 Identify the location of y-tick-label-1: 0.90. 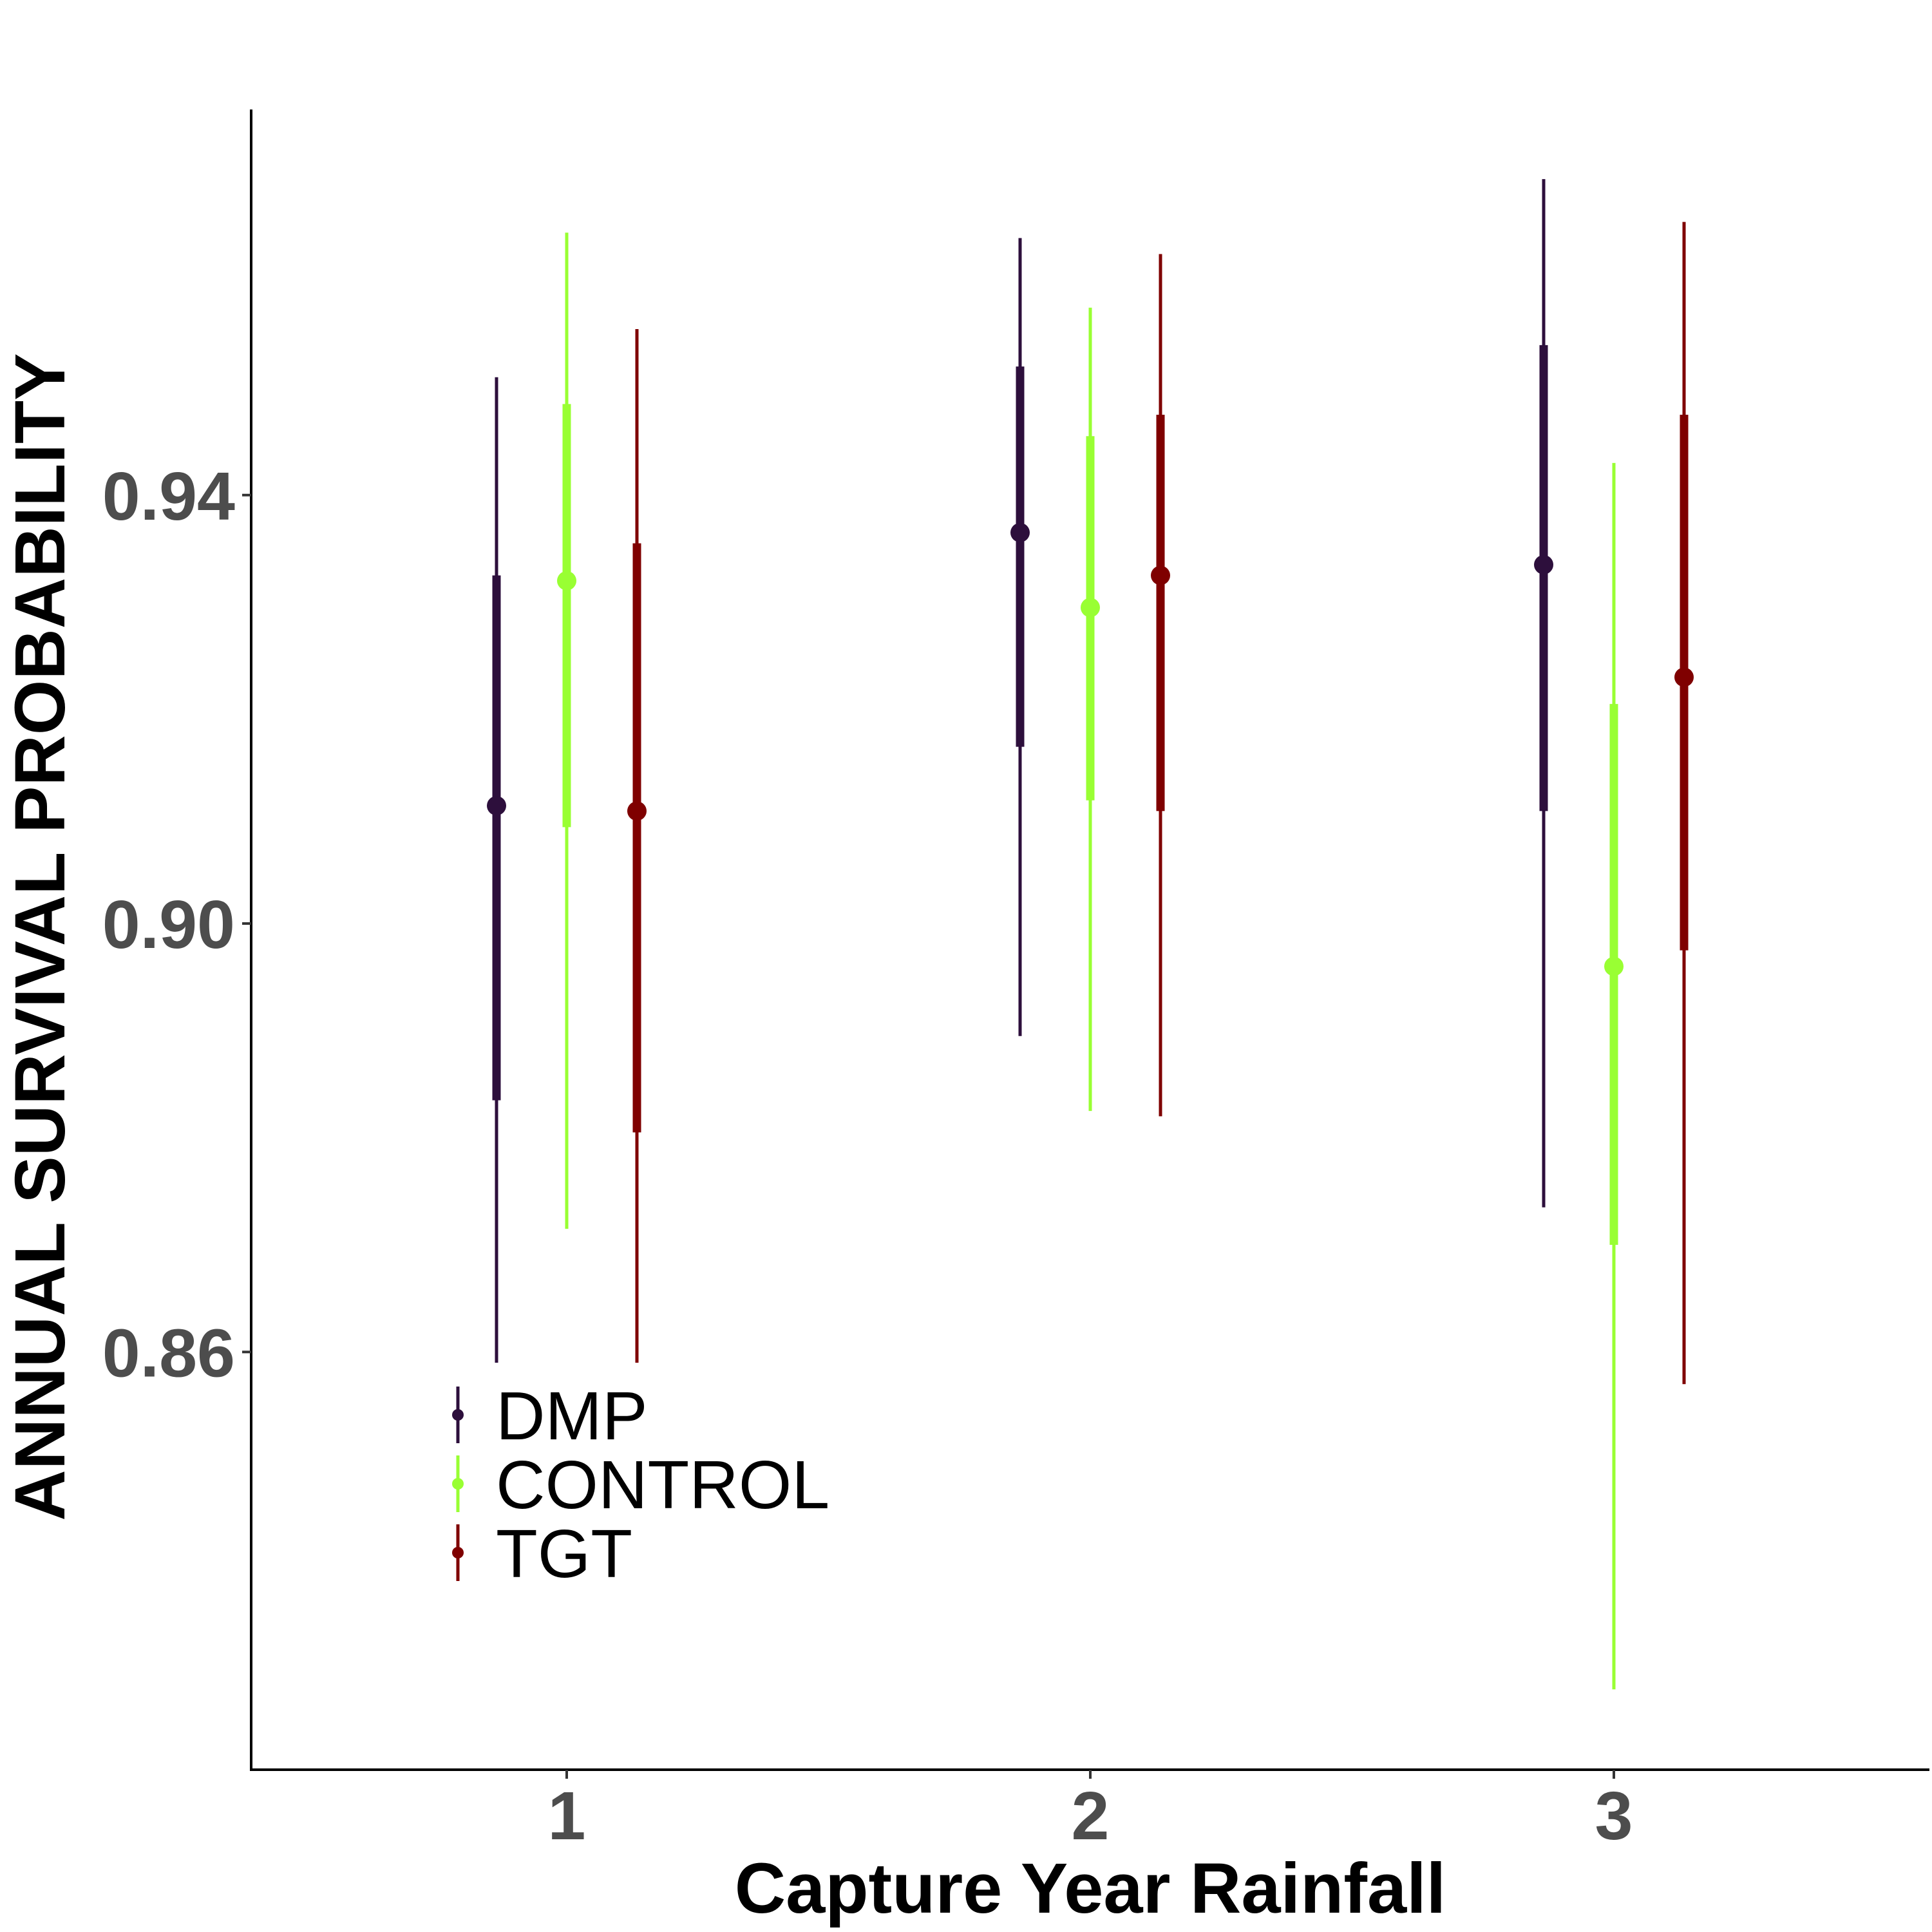
(168, 925).